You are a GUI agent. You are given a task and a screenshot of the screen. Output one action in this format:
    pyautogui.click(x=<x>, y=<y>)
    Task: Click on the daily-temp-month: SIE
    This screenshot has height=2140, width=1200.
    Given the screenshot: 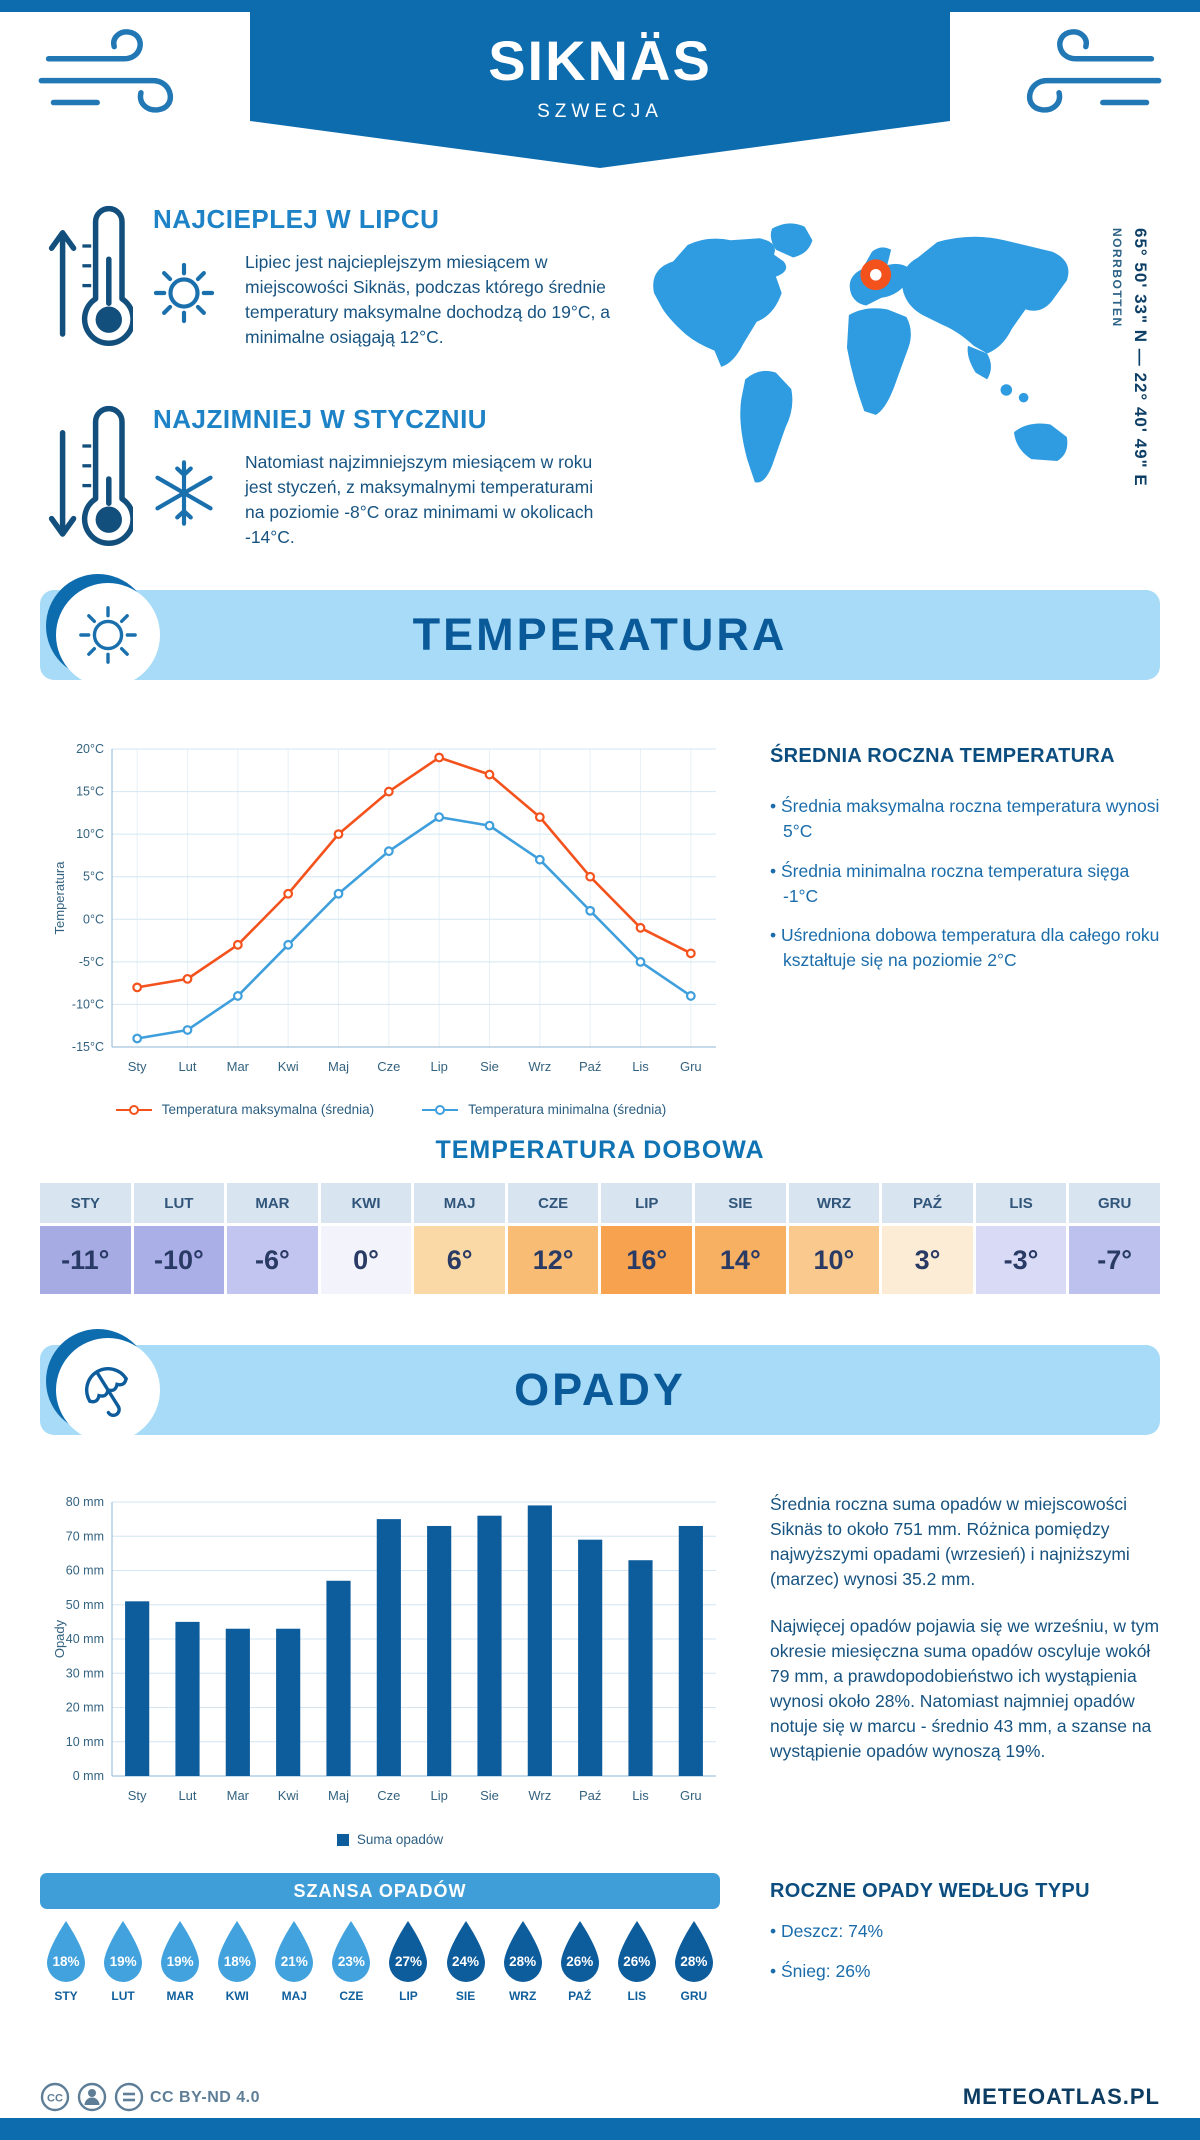 What is the action you would take?
    pyautogui.click(x=740, y=1203)
    